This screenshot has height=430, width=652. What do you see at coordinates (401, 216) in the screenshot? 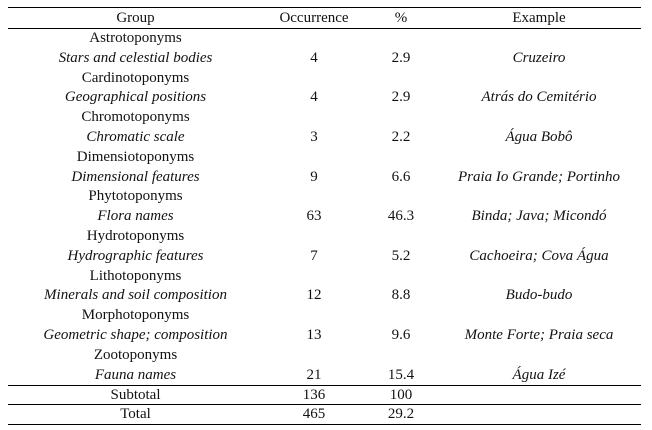
I see `percent-value: 46.3` at bounding box center [401, 216].